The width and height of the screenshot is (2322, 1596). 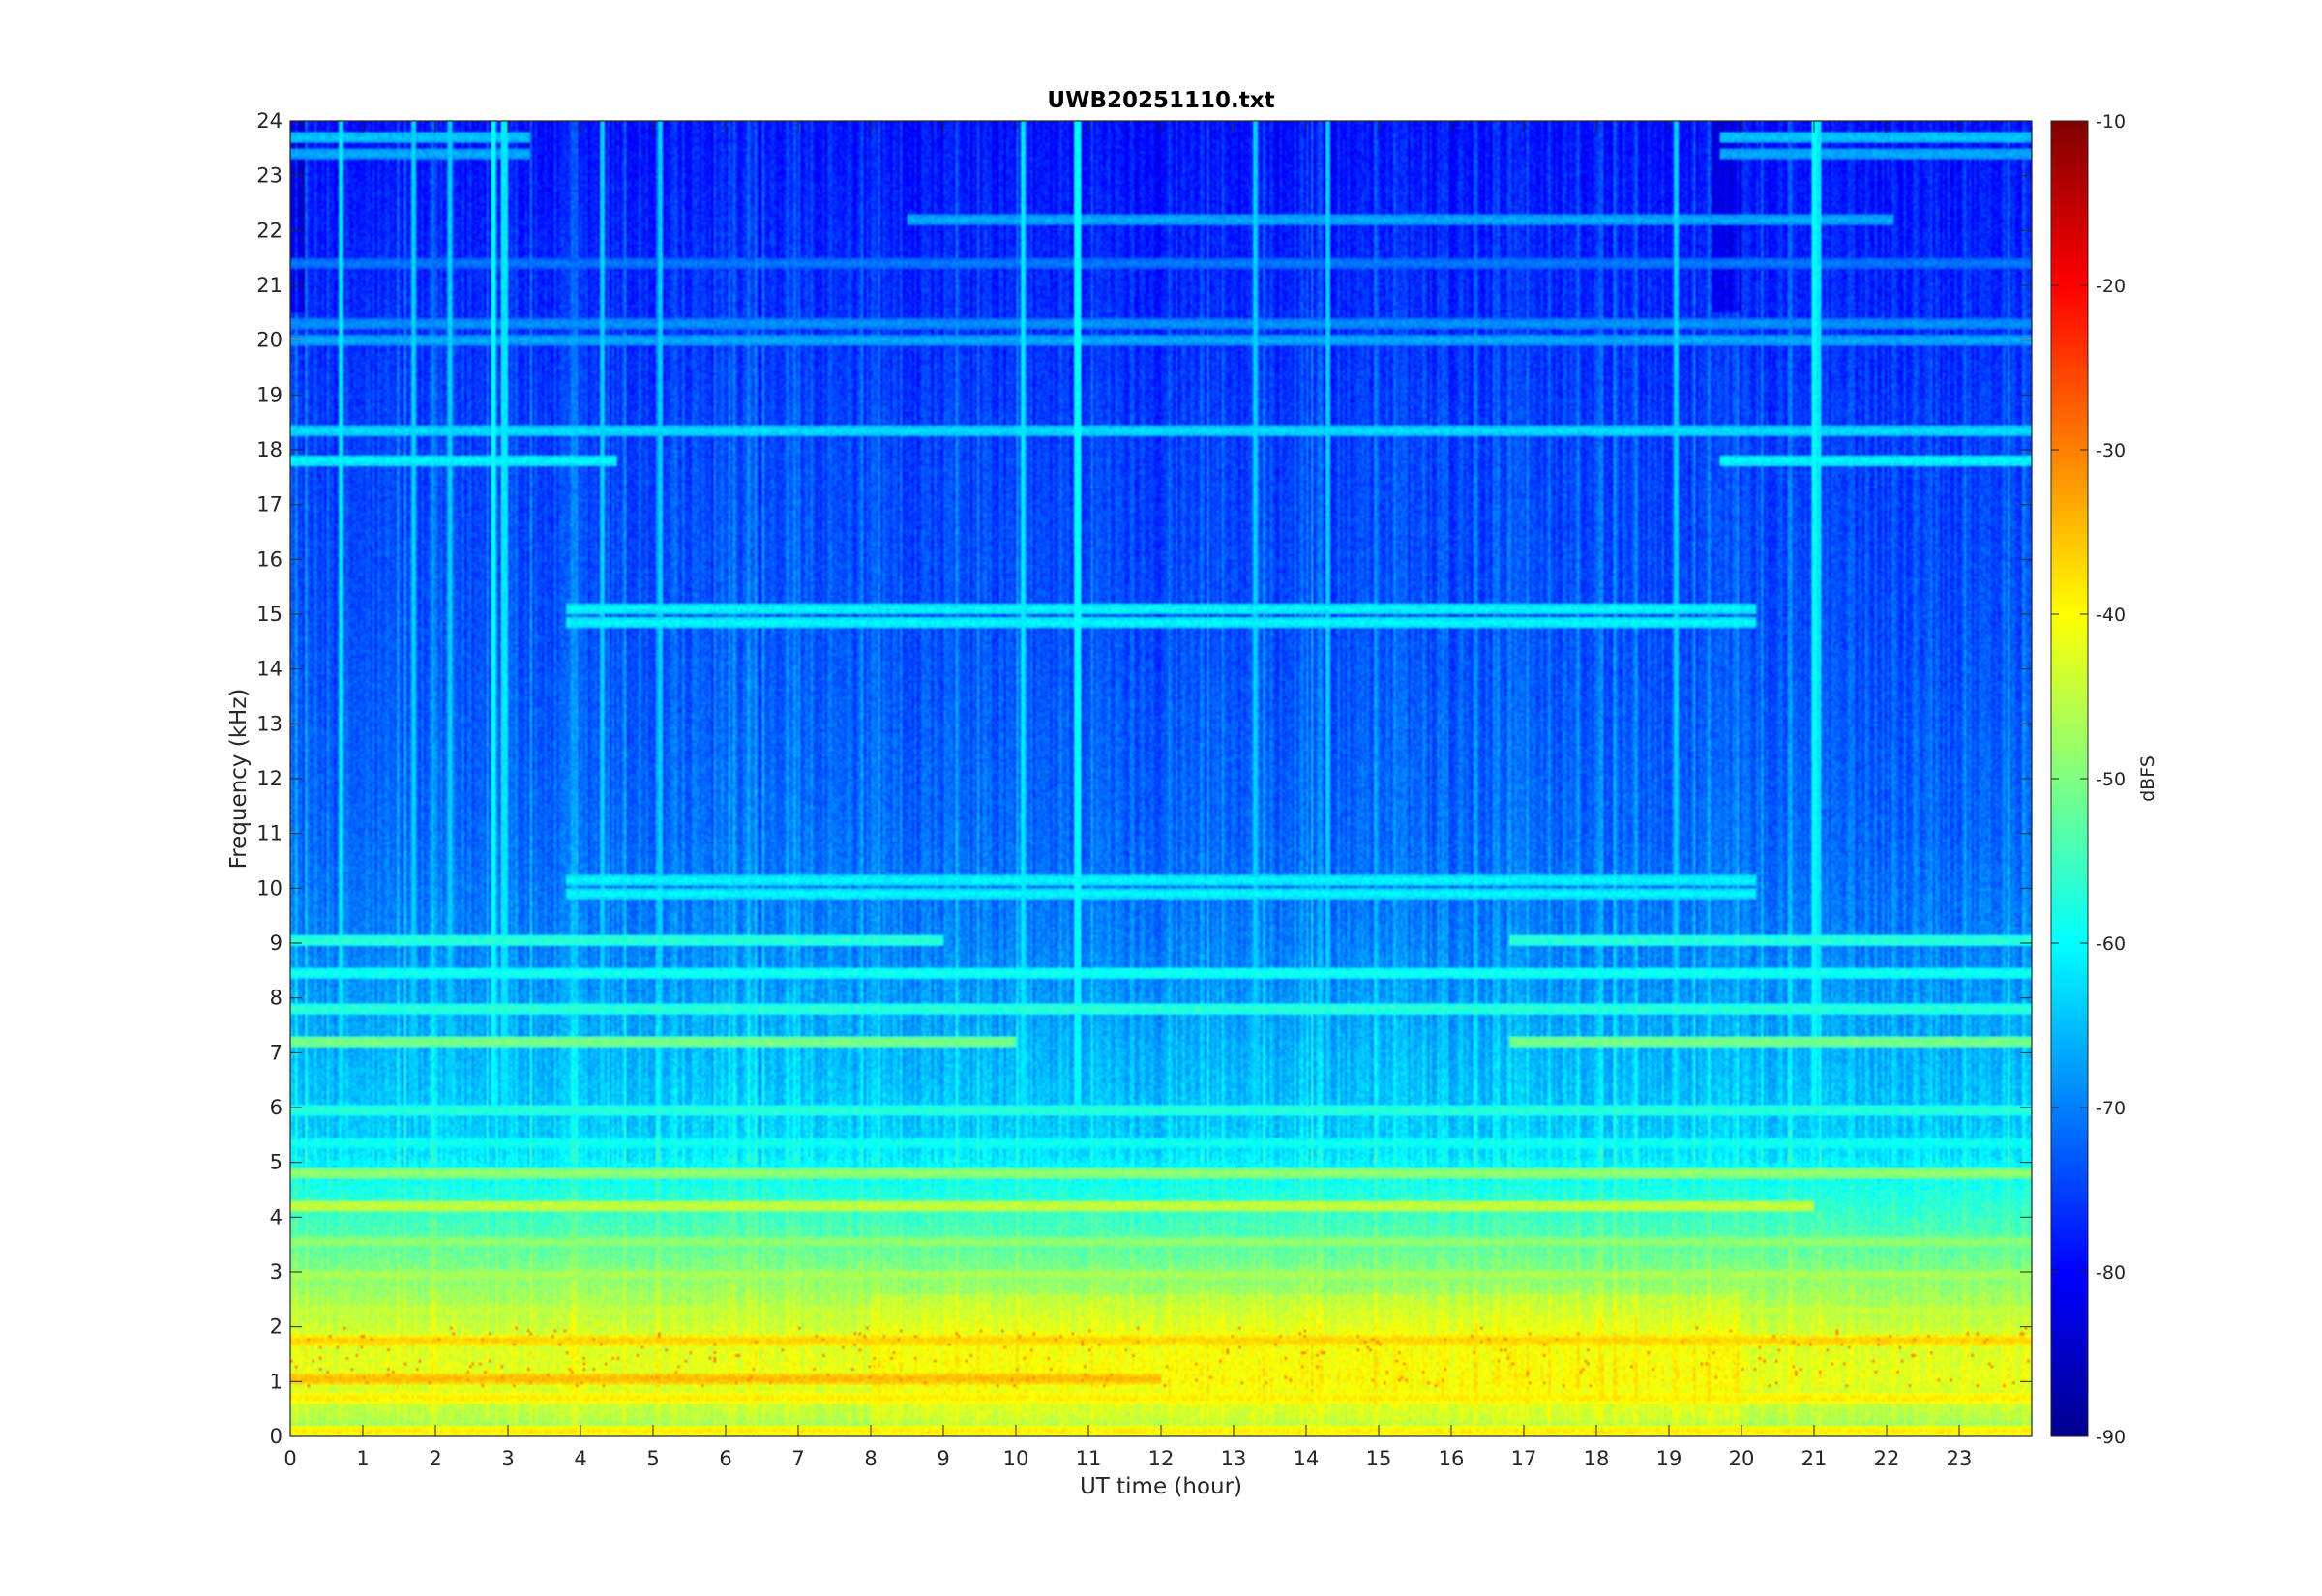 What do you see at coordinates (269, 340) in the screenshot?
I see `y-tick-label: 20` at bounding box center [269, 340].